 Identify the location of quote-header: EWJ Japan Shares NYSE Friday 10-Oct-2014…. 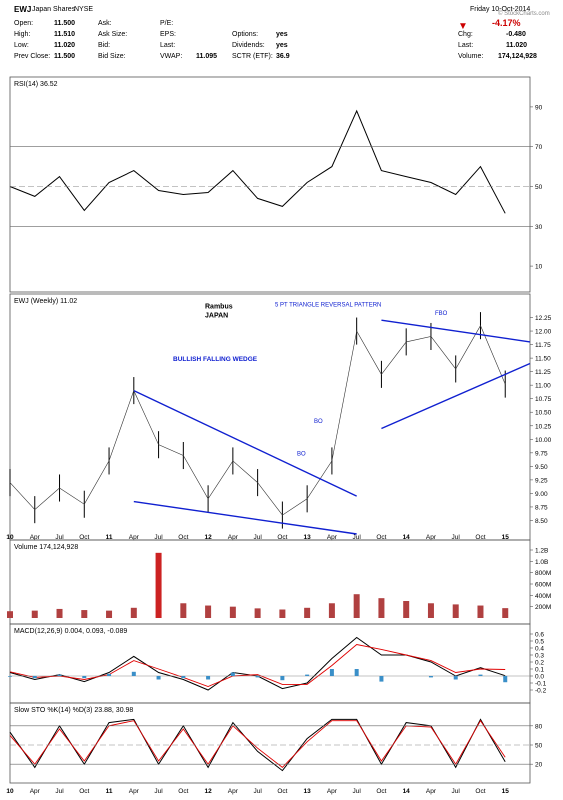
(281, 38).